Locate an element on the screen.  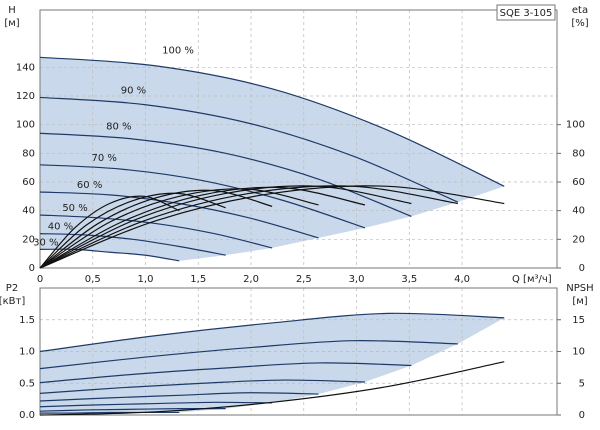
title-box is located at coordinates (526, 12).